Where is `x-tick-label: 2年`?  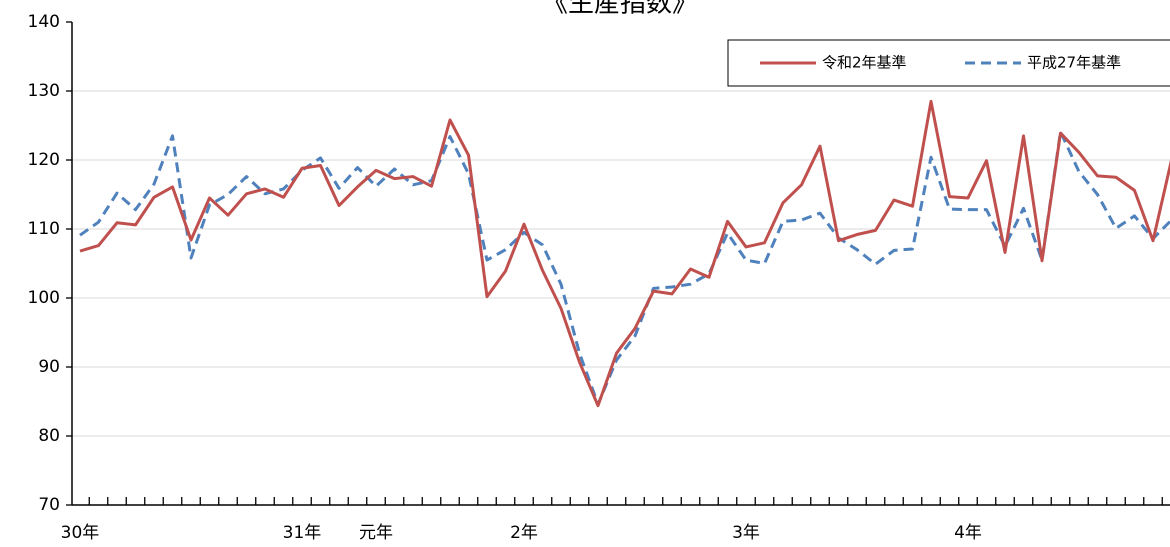 x-tick-label: 2年 is located at coordinates (524, 533).